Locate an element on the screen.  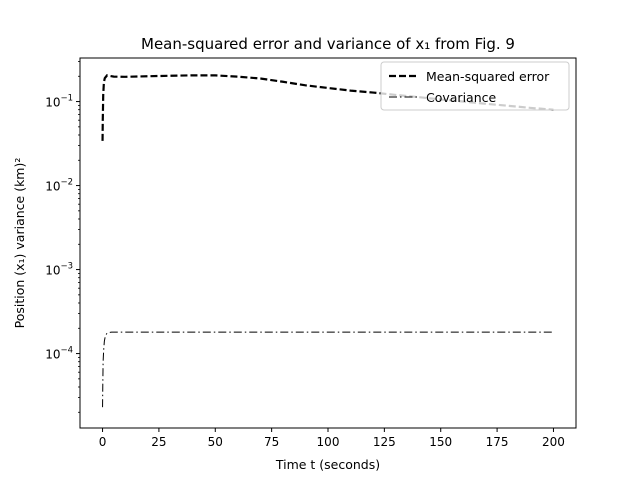
legend-label-covariance: Covariance is located at coordinates (461, 97).